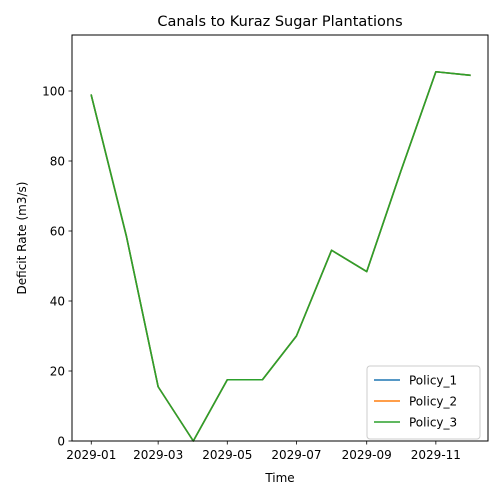 Image resolution: width=500 pixels, height=500 pixels. I want to click on x-tick-label: 2029-03, so click(158, 455).